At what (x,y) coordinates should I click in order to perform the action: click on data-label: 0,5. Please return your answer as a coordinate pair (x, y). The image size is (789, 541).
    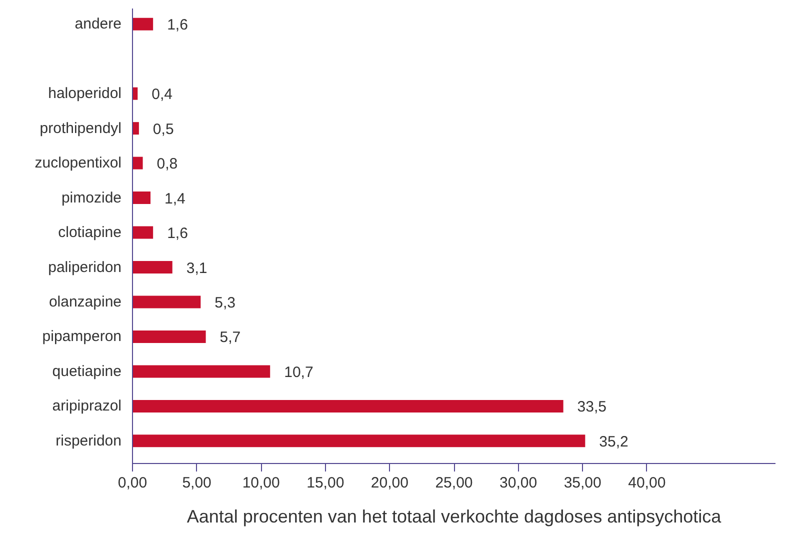
    Looking at the image, I should click on (163, 129).